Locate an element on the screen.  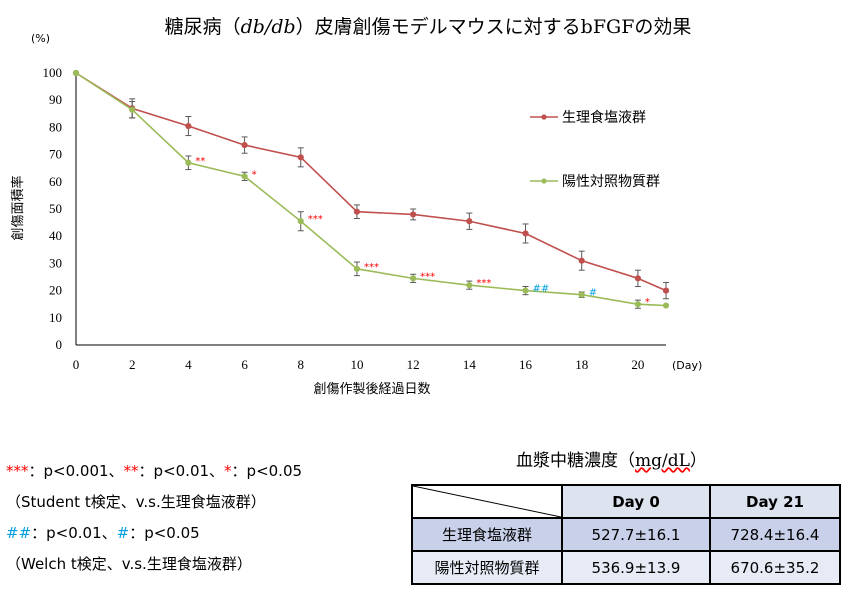
y-axis-label: 創傷面積率 is located at coordinates (18, 207).